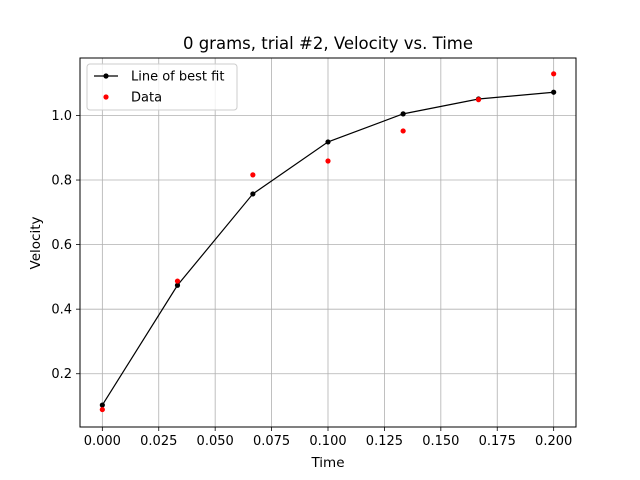  What do you see at coordinates (61, 116) in the screenshot?
I see `y-tick-label: 1.0` at bounding box center [61, 116].